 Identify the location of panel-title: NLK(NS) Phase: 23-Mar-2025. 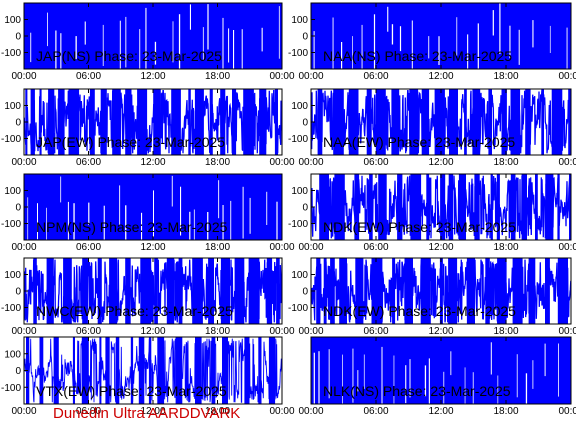
(417, 391).